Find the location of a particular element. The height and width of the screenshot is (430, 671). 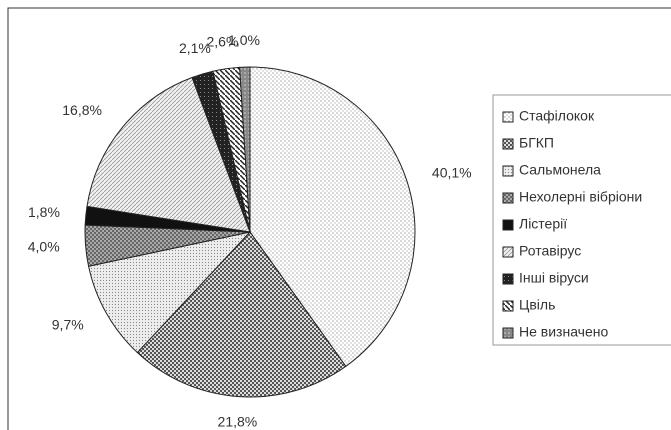

data-label: 2,6% is located at coordinates (223, 42).